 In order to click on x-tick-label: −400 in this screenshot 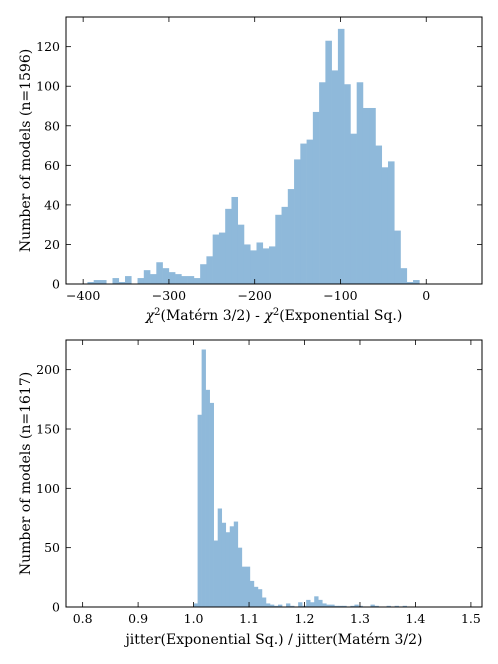, I will do `click(83, 295)`.